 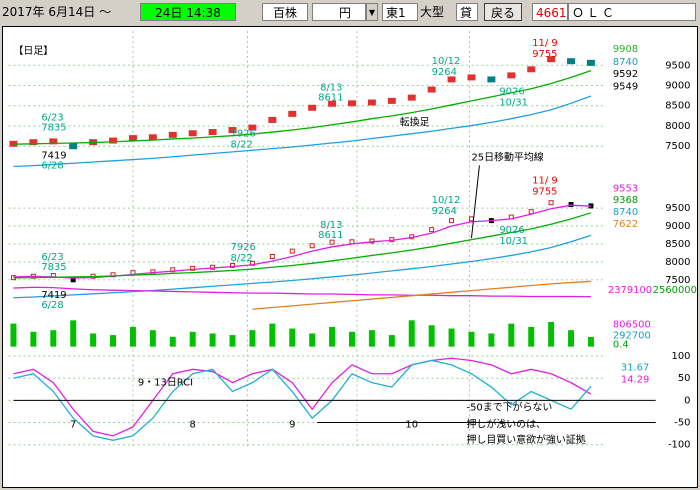 What do you see at coordinates (432, 12) in the screenshot?
I see `size: 大型` at bounding box center [432, 12].